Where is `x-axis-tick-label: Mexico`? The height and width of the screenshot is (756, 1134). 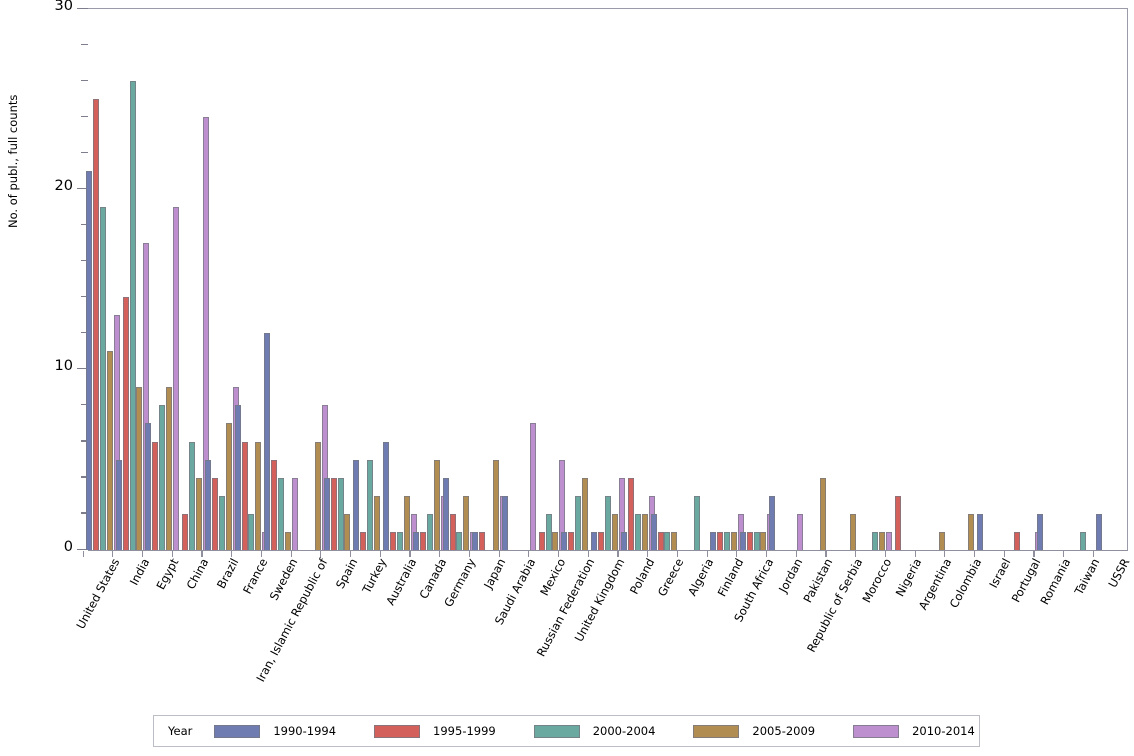 x-axis-tick-label: Mexico is located at coordinates (552, 577).